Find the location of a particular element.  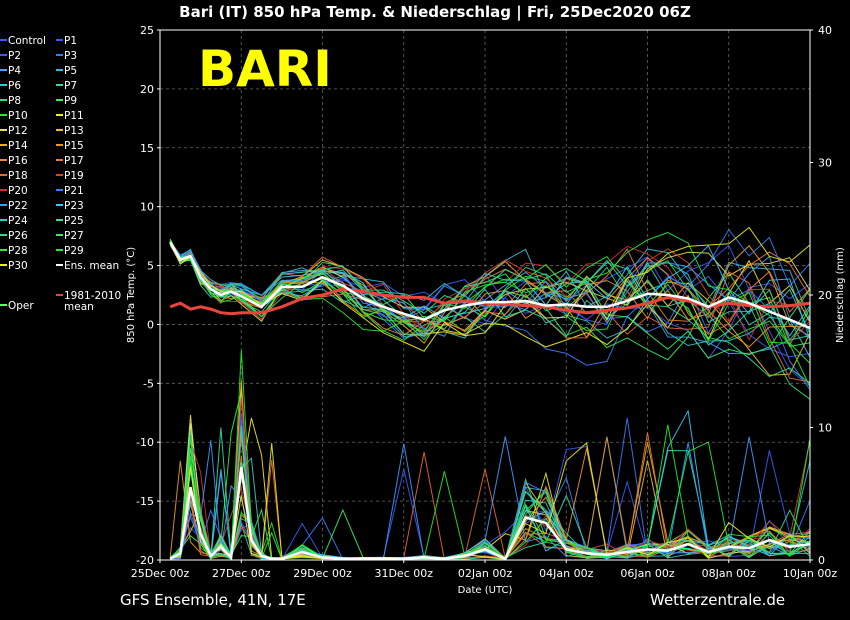

x-tick-label: 31Dec 00z is located at coordinates (403, 573).